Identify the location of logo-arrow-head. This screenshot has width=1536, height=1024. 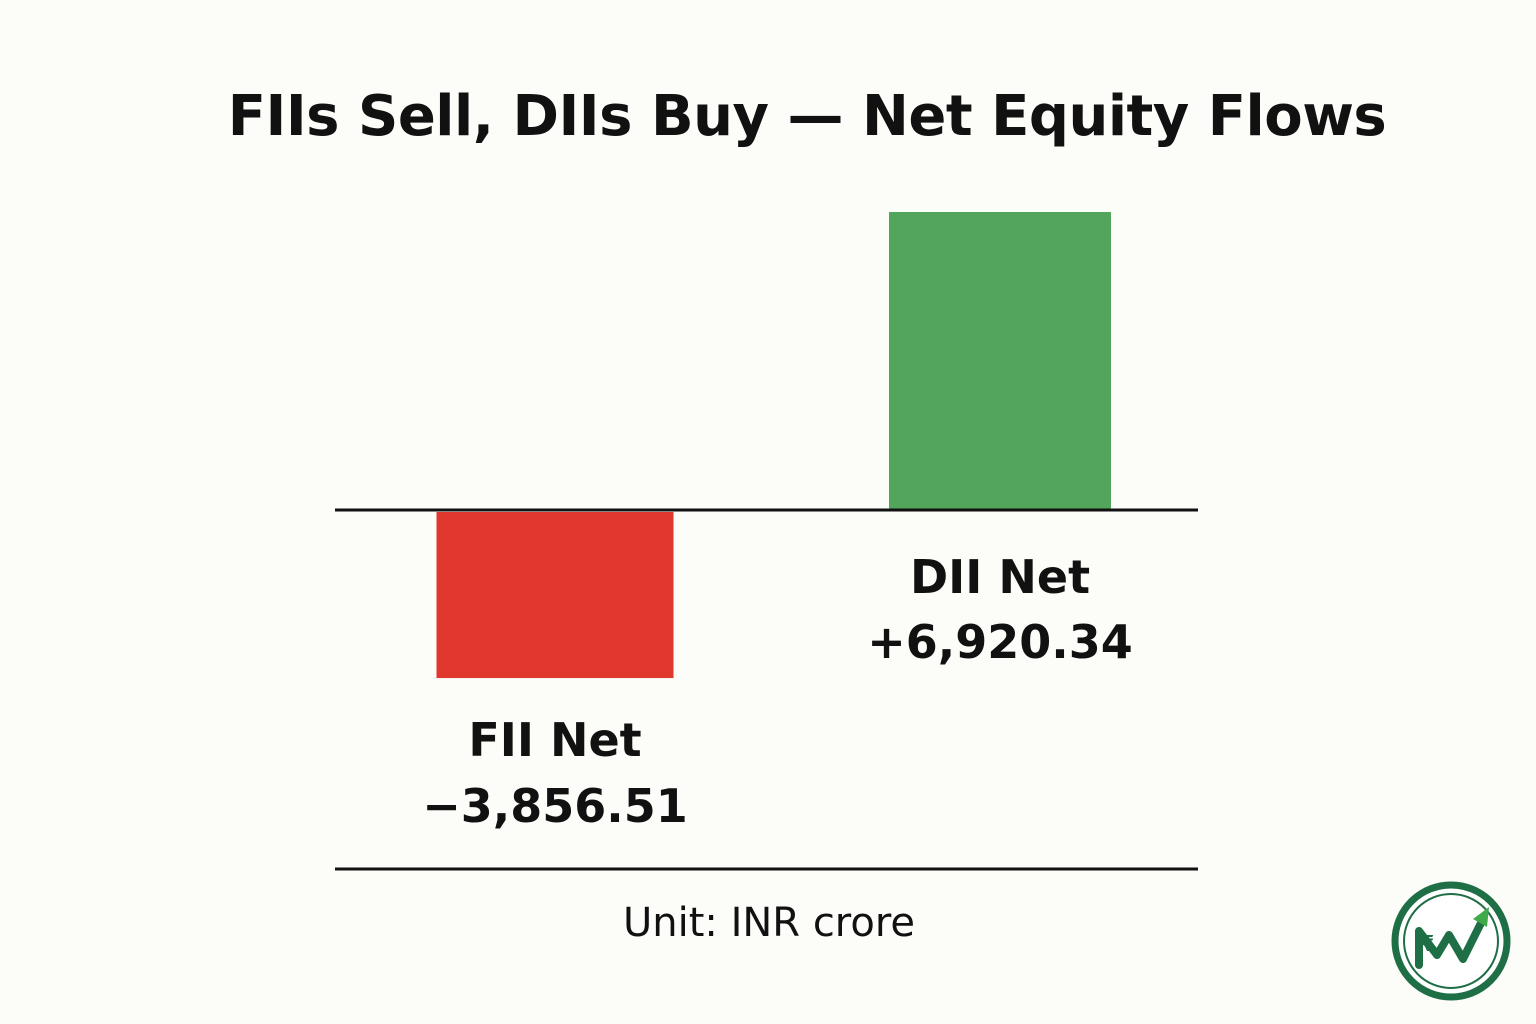
(1481, 917).